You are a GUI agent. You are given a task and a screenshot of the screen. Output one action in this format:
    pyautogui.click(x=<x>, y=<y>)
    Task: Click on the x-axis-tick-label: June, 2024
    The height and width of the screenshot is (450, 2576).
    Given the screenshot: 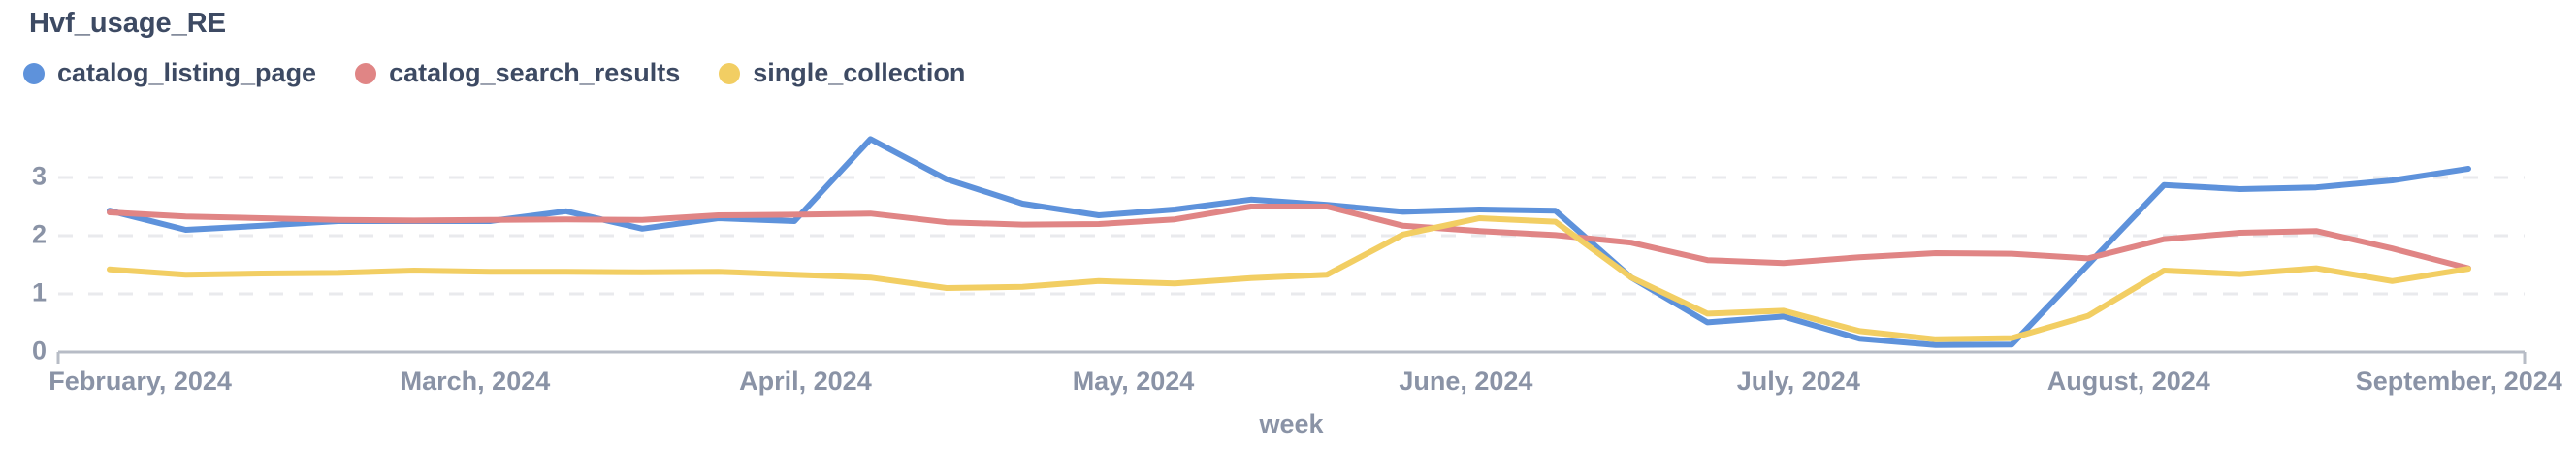 What is the action you would take?
    pyautogui.click(x=1466, y=381)
    